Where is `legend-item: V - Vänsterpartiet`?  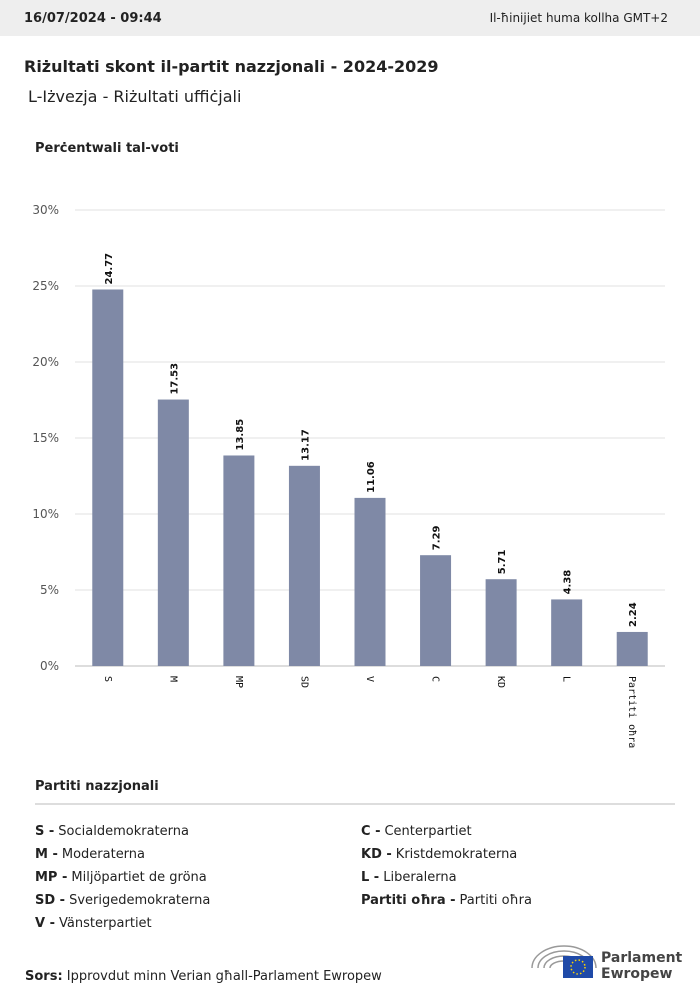 legend-item: V - Vänsterpartiet is located at coordinates (93, 923).